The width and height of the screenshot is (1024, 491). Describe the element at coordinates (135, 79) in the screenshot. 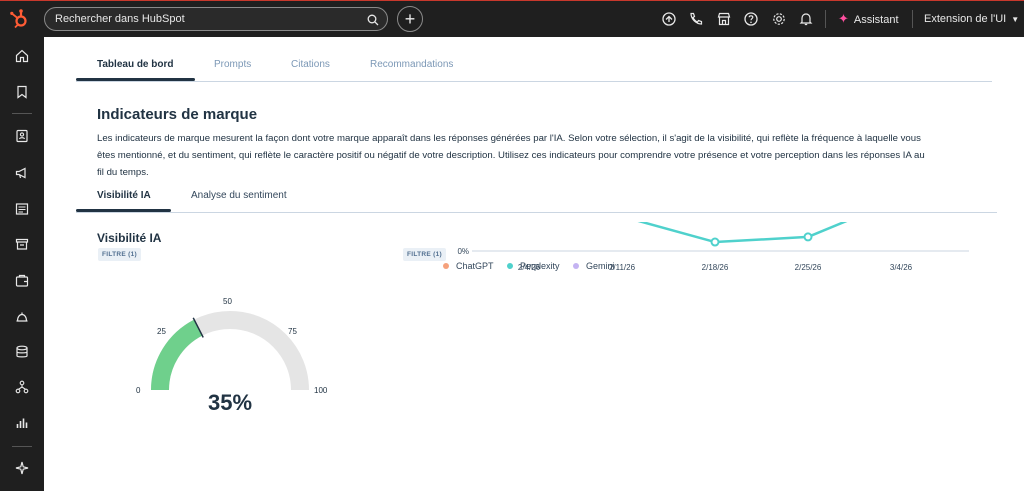

I see `active-tab-indicator` at that location.